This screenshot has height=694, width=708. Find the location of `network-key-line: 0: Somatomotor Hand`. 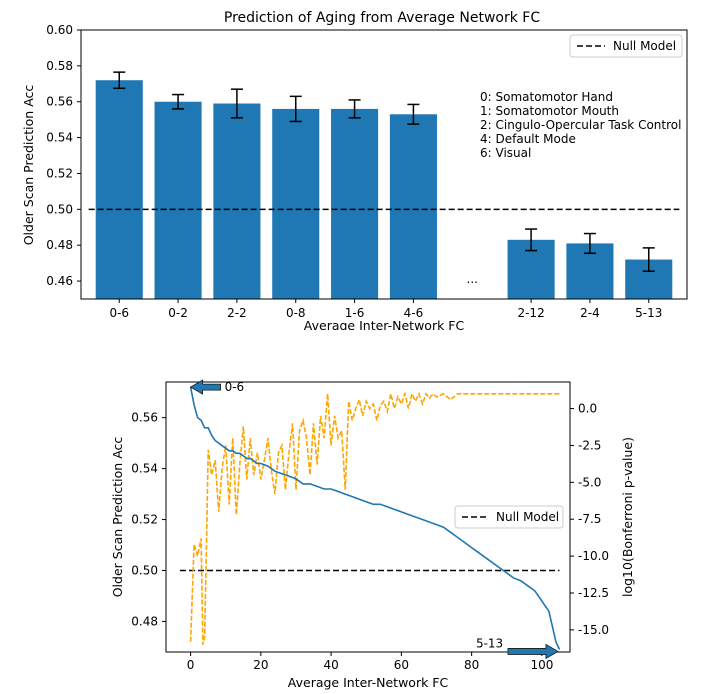

network-key-line: 0: Somatomotor Hand is located at coordinates (546, 97).